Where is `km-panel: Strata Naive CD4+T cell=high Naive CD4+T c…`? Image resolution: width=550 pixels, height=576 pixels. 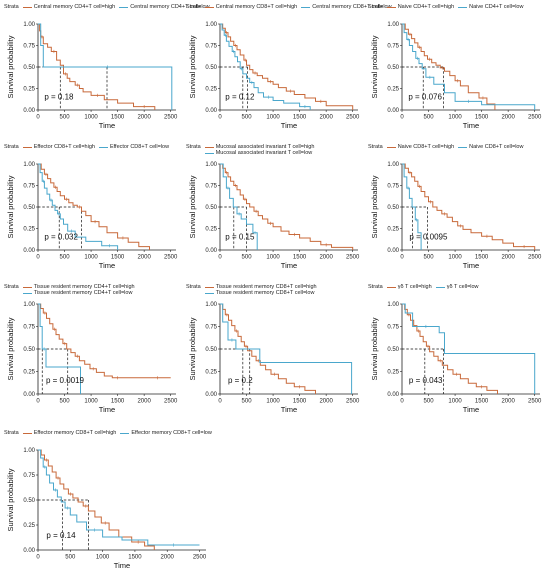 km-panel: Strata Naive CD4+T cell=high Naive CD4+T c… is located at coordinates (456, 68).